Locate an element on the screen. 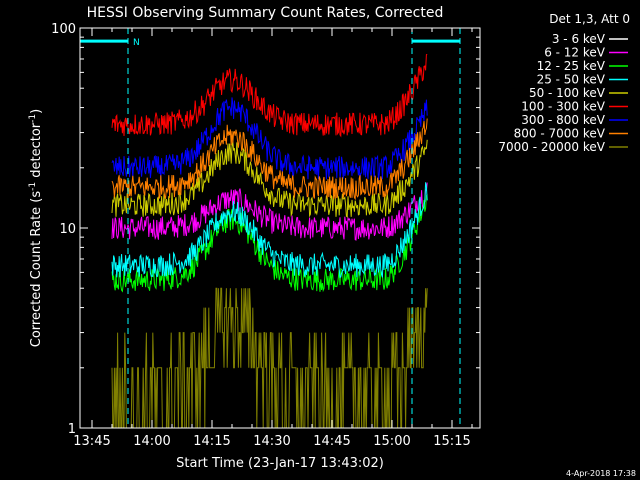  y-tick-label: 10 is located at coordinates (67, 229).